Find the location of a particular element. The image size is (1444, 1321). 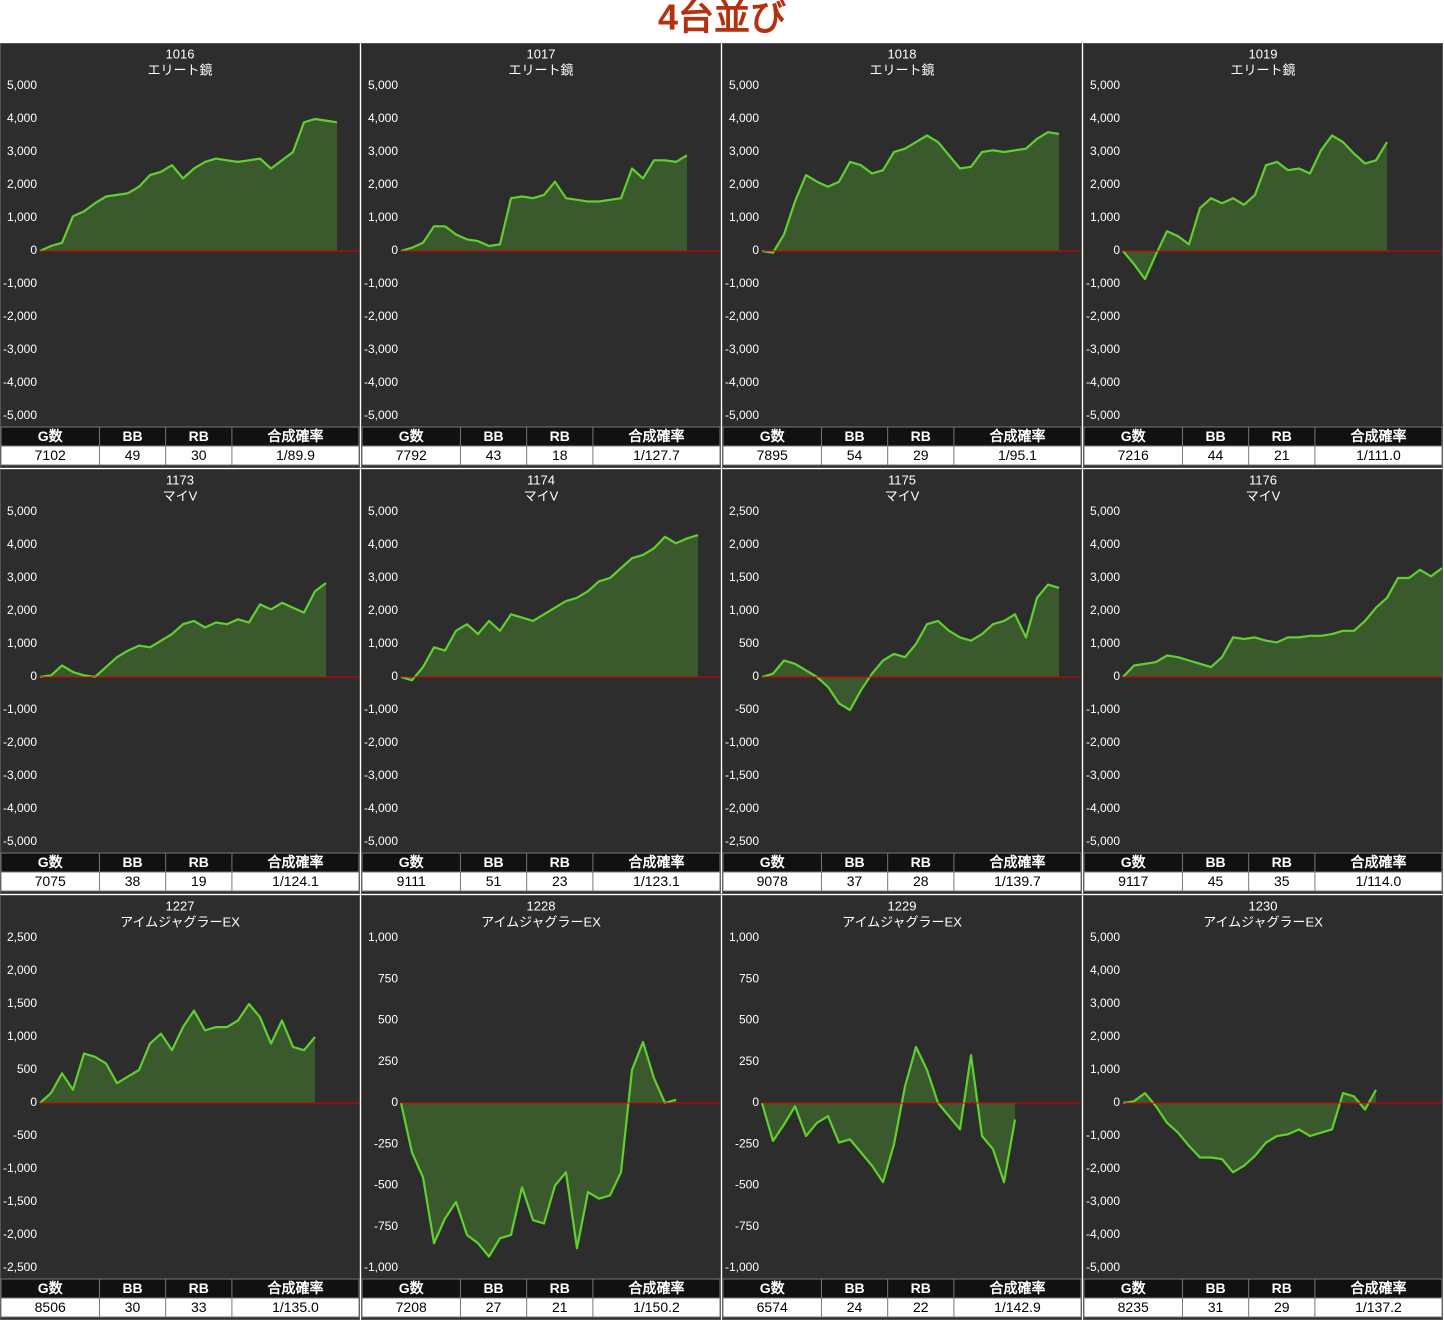

table-cell: 51 is located at coordinates (494, 881).